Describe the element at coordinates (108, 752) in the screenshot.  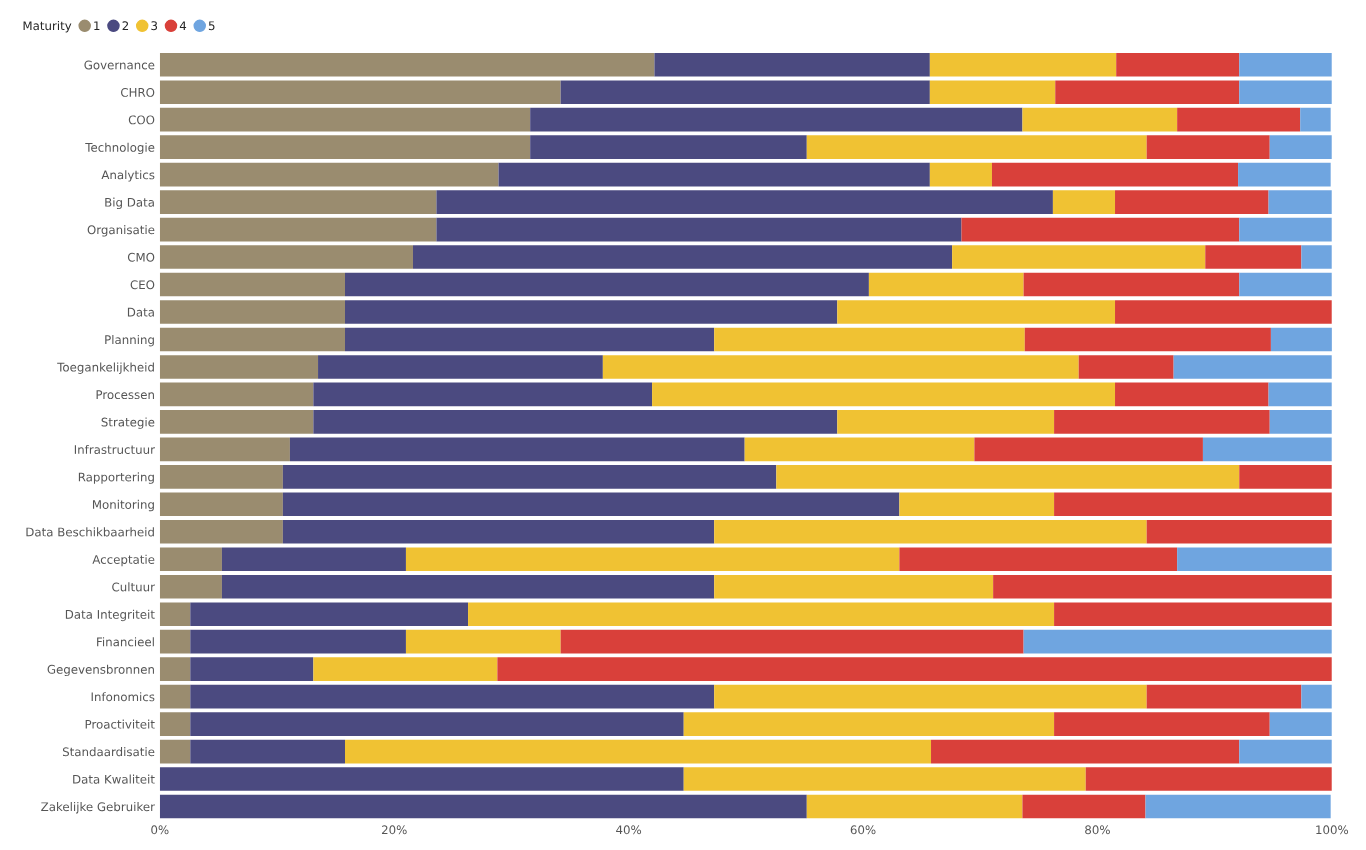
I see `y-tick-label: Standaardisatie` at that location.